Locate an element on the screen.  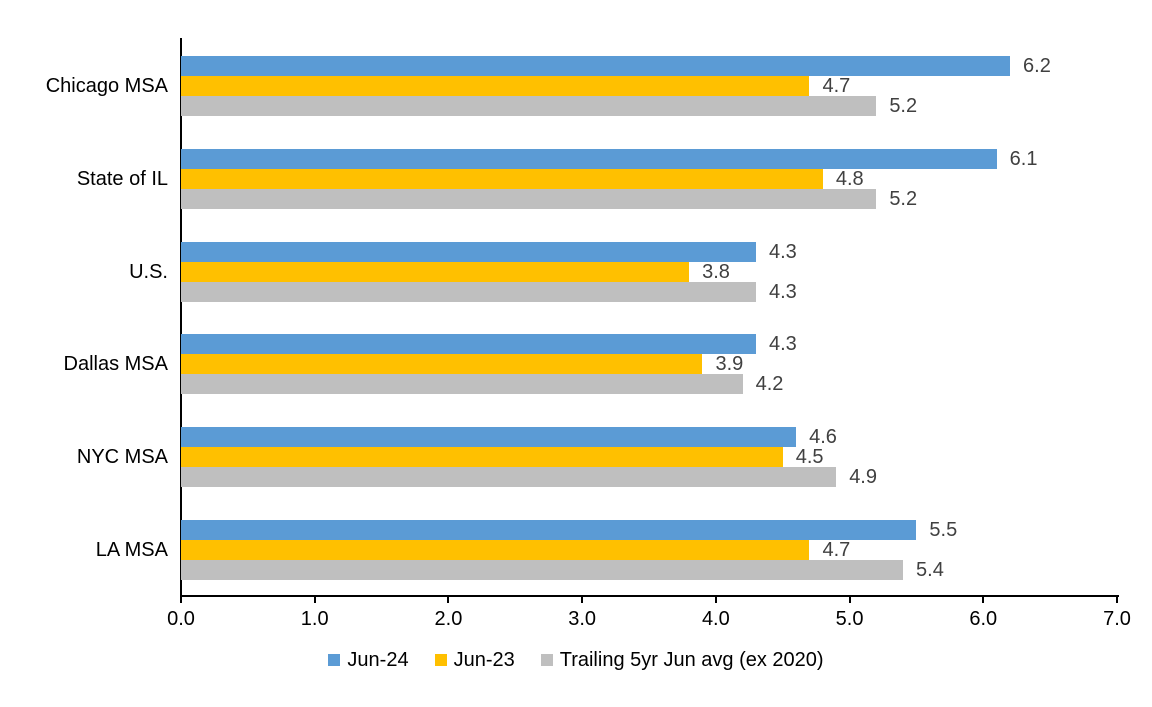
category-label-dallas-msa: Dallas MSA is located at coordinates (115, 364).